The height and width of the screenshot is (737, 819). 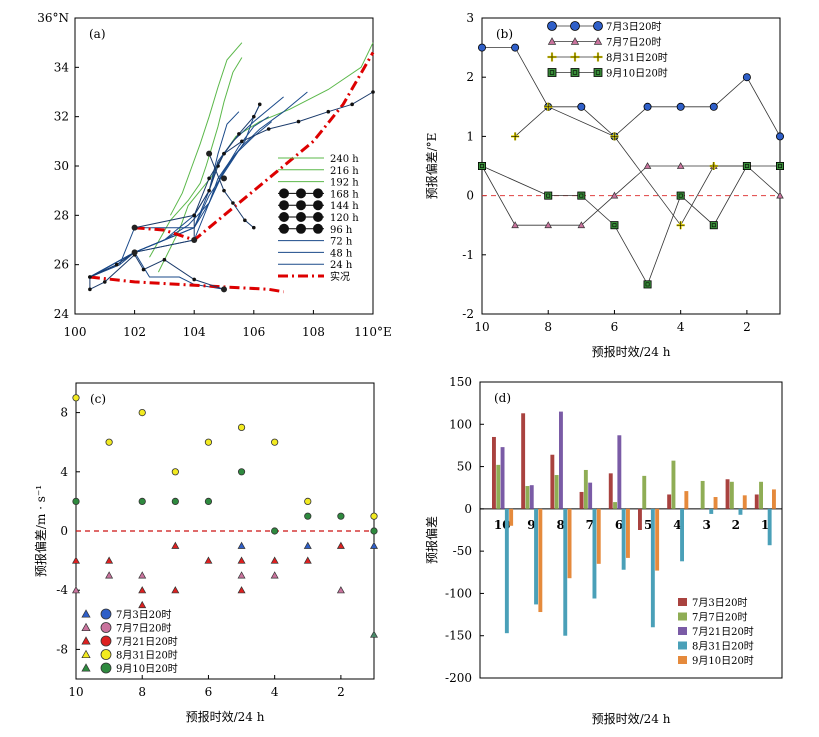 I want to click on y-tick-label: -8, so click(x=62, y=649).